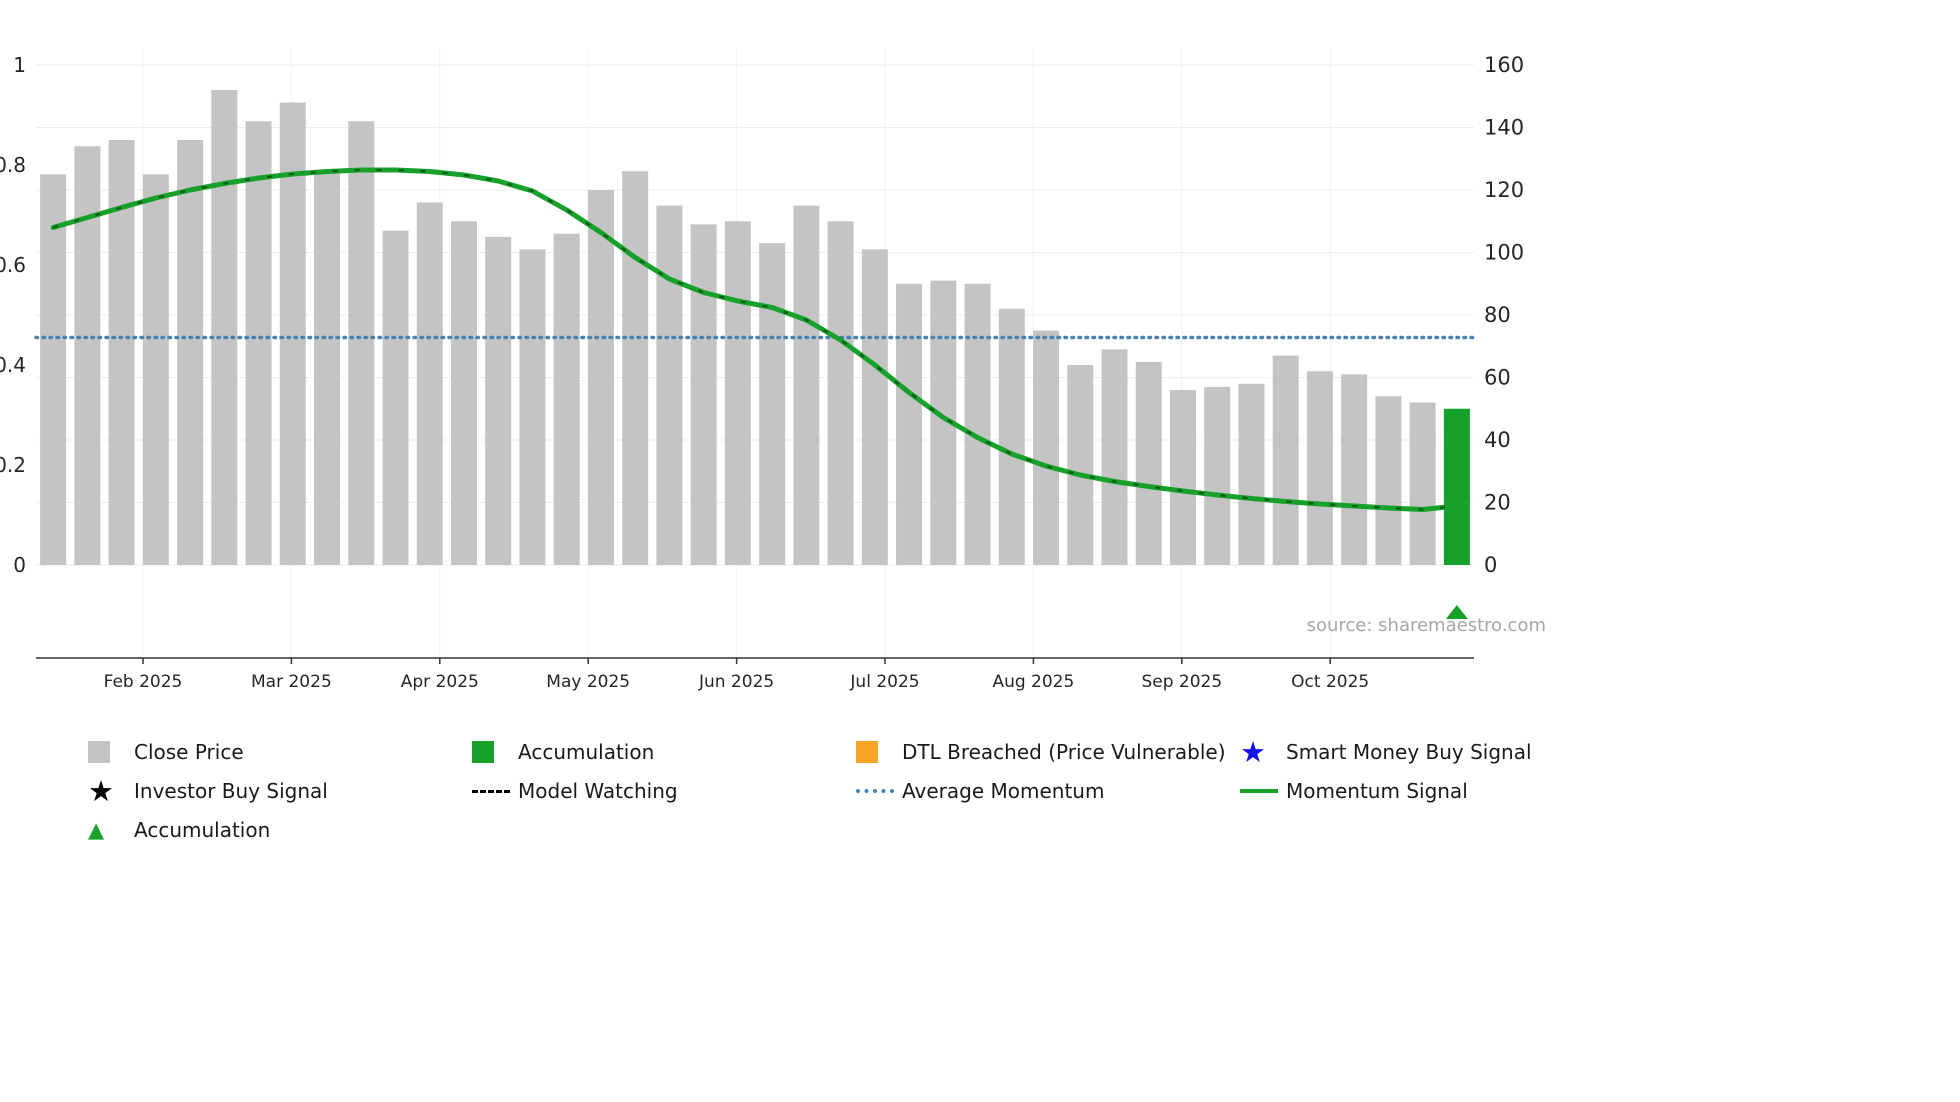 Image resolution: width=1960 pixels, height=1102 pixels. I want to click on accumulation-bar, so click(1456, 486).